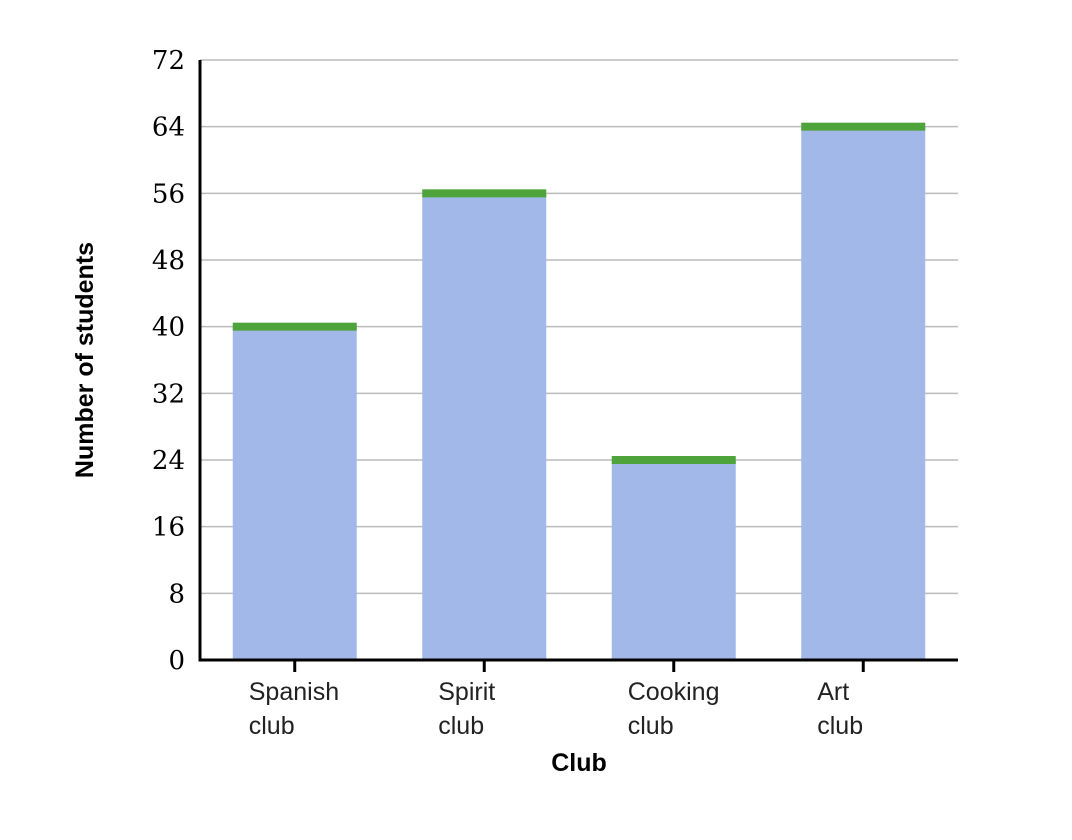 This screenshot has width=1072, height=840. Describe the element at coordinates (466, 709) in the screenshot. I see `x-tick-label: Spirit club` at that location.